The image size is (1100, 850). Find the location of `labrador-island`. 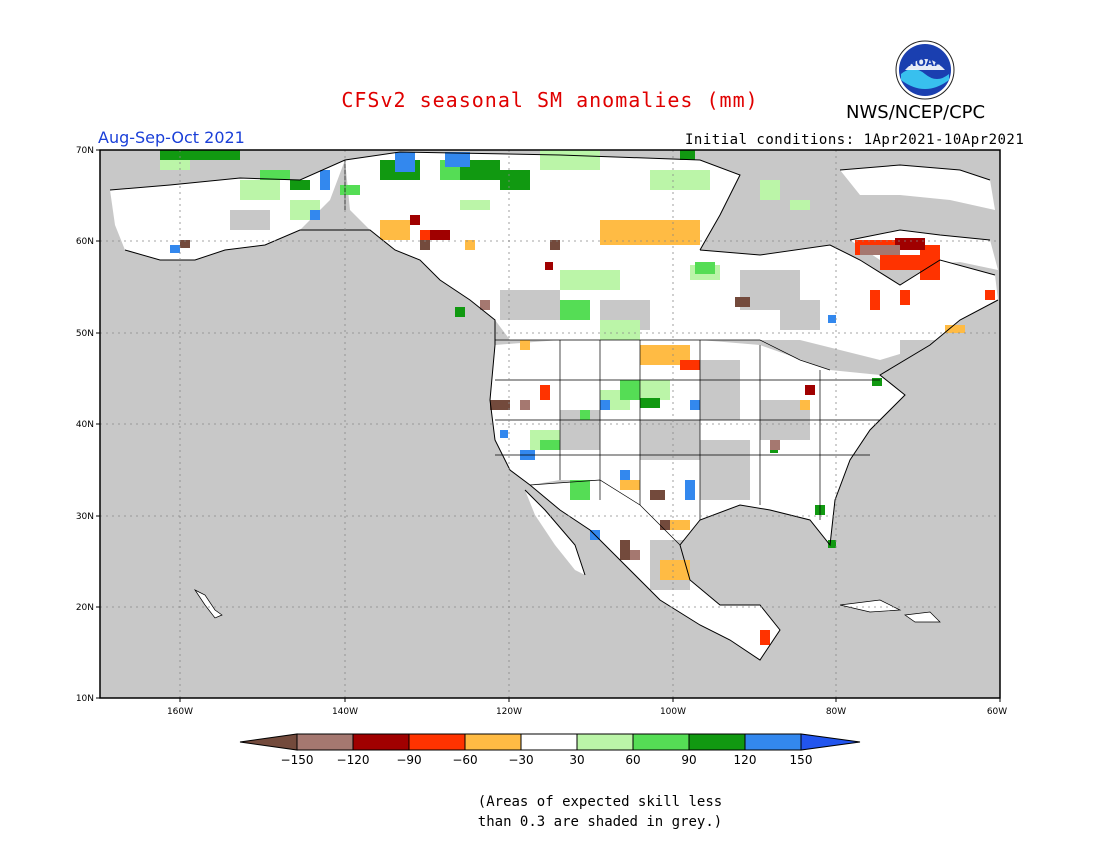

labrador-island is located at coordinates (917, 187).